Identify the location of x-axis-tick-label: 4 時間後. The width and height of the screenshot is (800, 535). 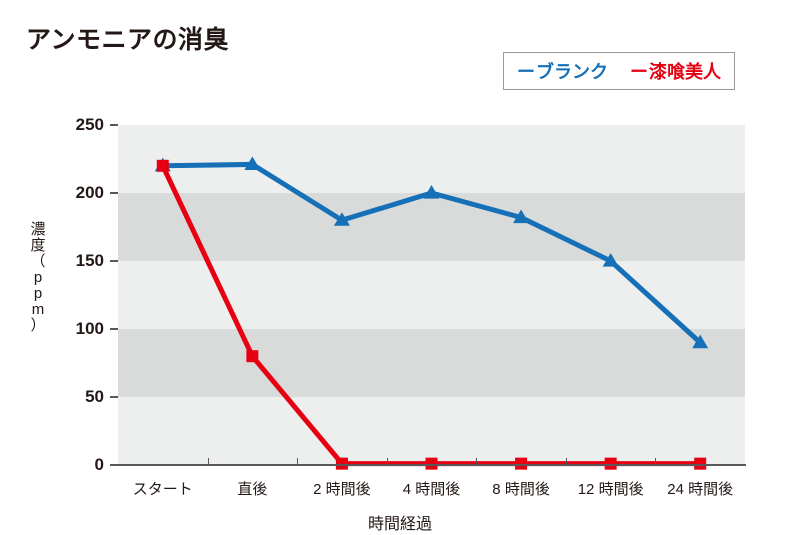
(431, 489).